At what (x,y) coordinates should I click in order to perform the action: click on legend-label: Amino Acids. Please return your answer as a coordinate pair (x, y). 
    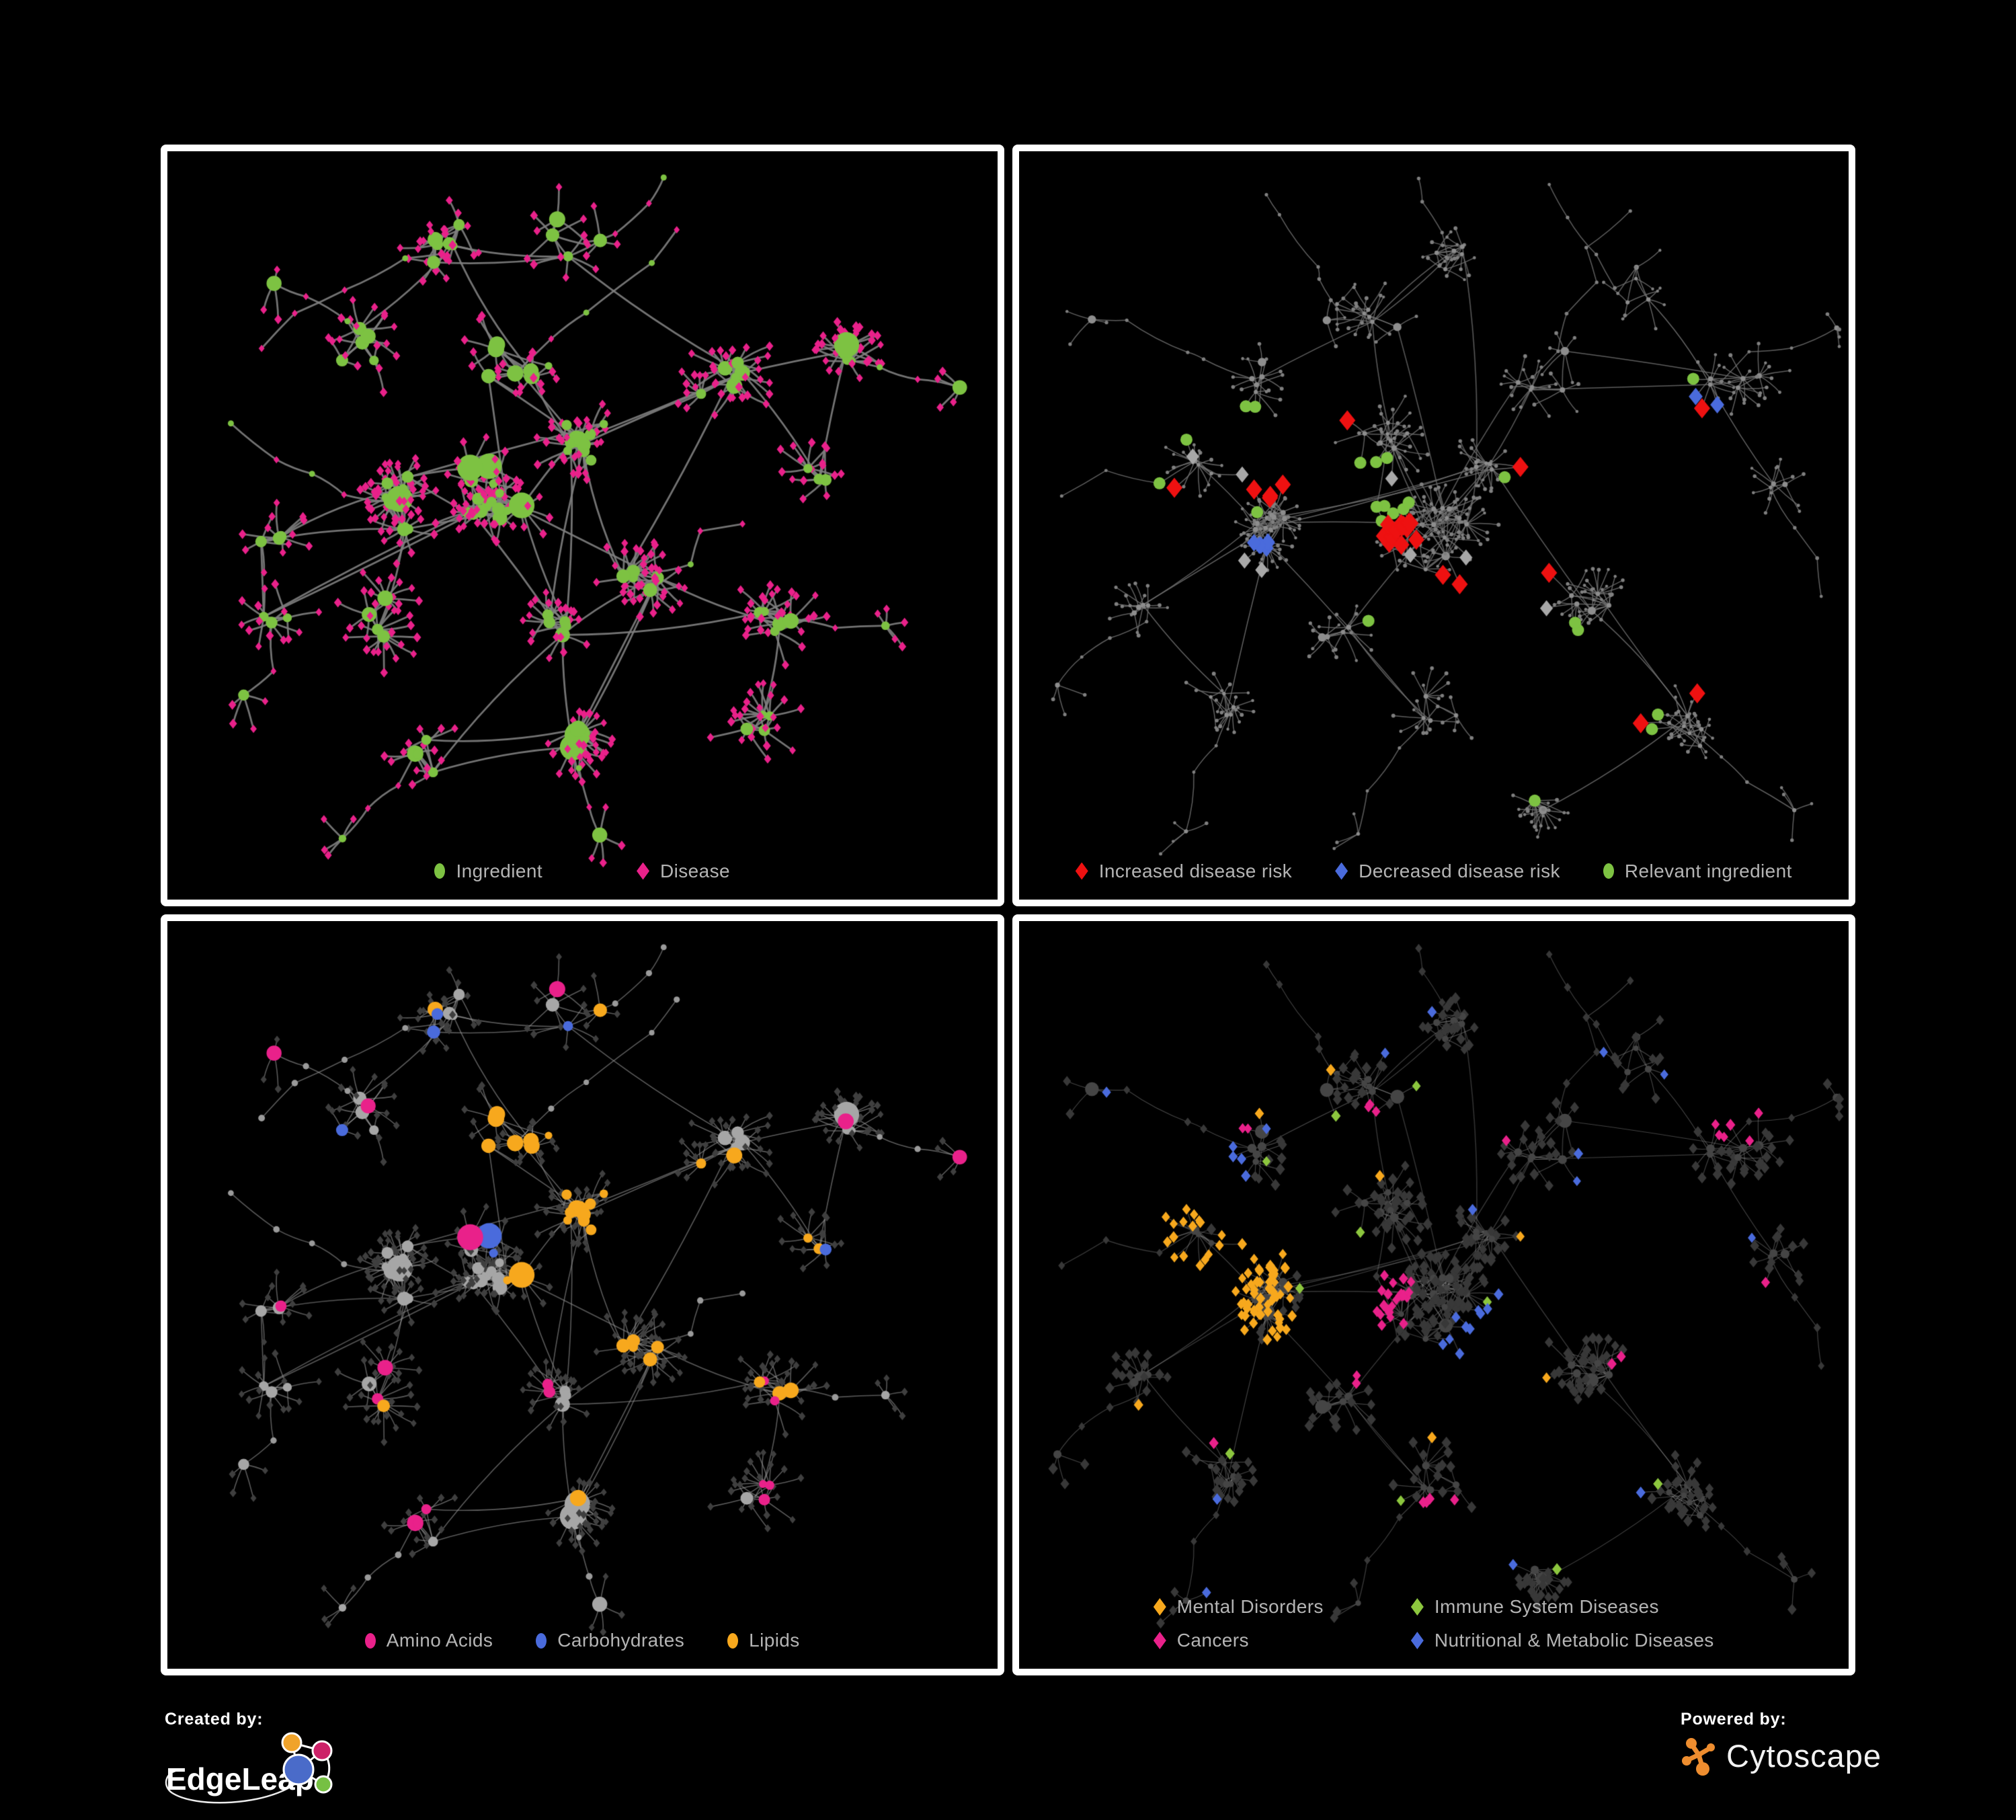
    Looking at the image, I should click on (439, 1640).